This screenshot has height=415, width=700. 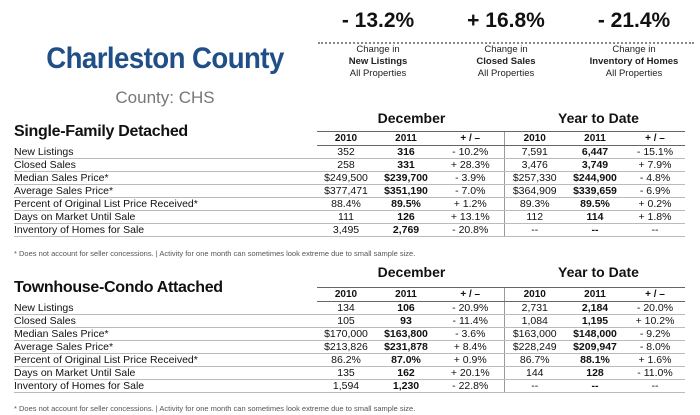 I want to click on cell: $163,800, so click(x=406, y=334).